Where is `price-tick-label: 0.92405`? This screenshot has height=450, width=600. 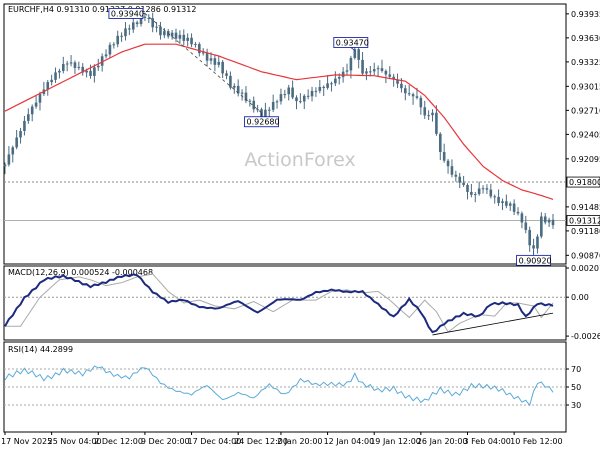
price-tick-label: 0.92405 is located at coordinates (585, 134).